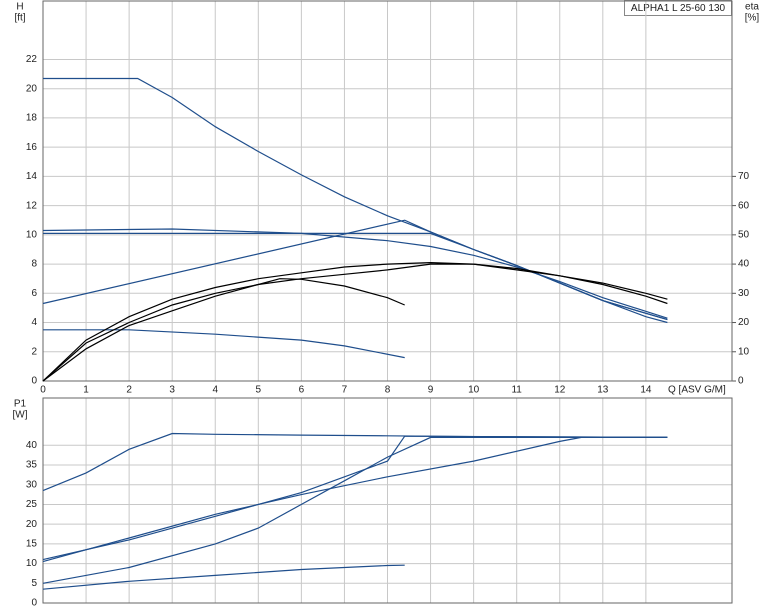 The image size is (774, 611). What do you see at coordinates (32, 59) in the screenshot?
I see `y-tick-label: 22` at bounding box center [32, 59].